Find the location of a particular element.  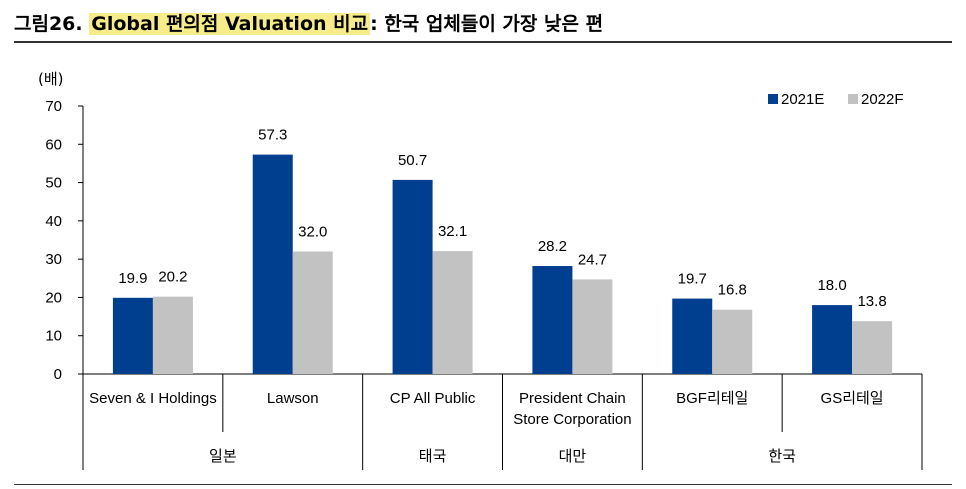

data-label-2021E: 19.9 is located at coordinates (132, 278).